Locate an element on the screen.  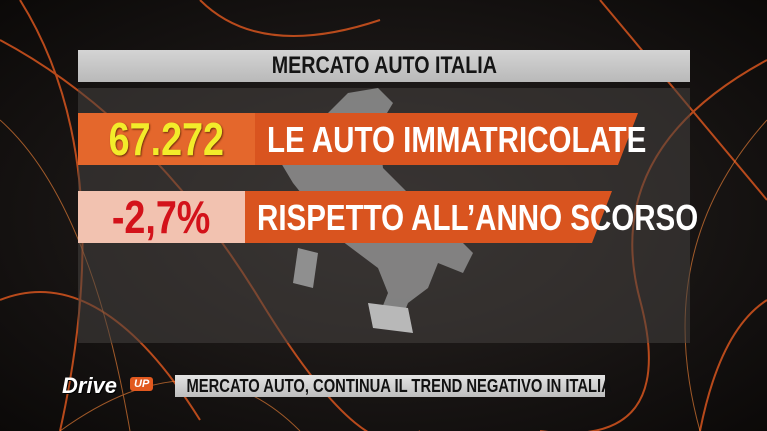
stat-label-text: RISPETTO ALL’ANNO SCORSO is located at coordinates (478, 217).